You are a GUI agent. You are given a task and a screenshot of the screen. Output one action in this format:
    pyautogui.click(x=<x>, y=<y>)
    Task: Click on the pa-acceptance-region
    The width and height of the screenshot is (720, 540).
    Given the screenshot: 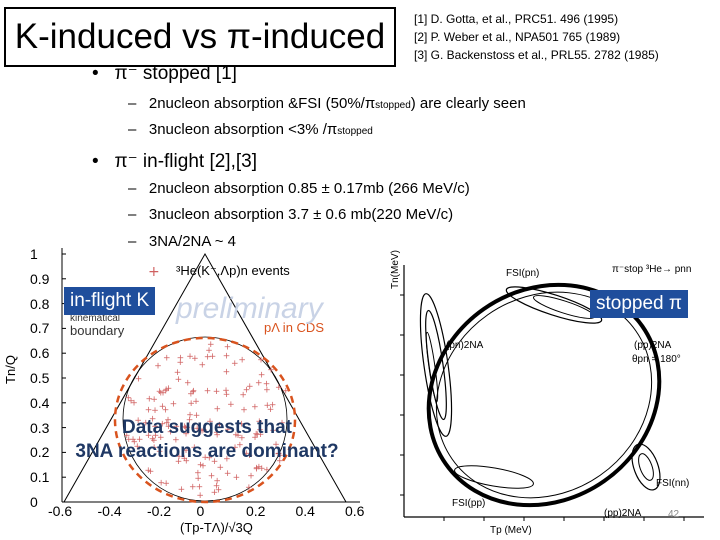 What is the action you would take?
    pyautogui.click(x=205, y=420)
    